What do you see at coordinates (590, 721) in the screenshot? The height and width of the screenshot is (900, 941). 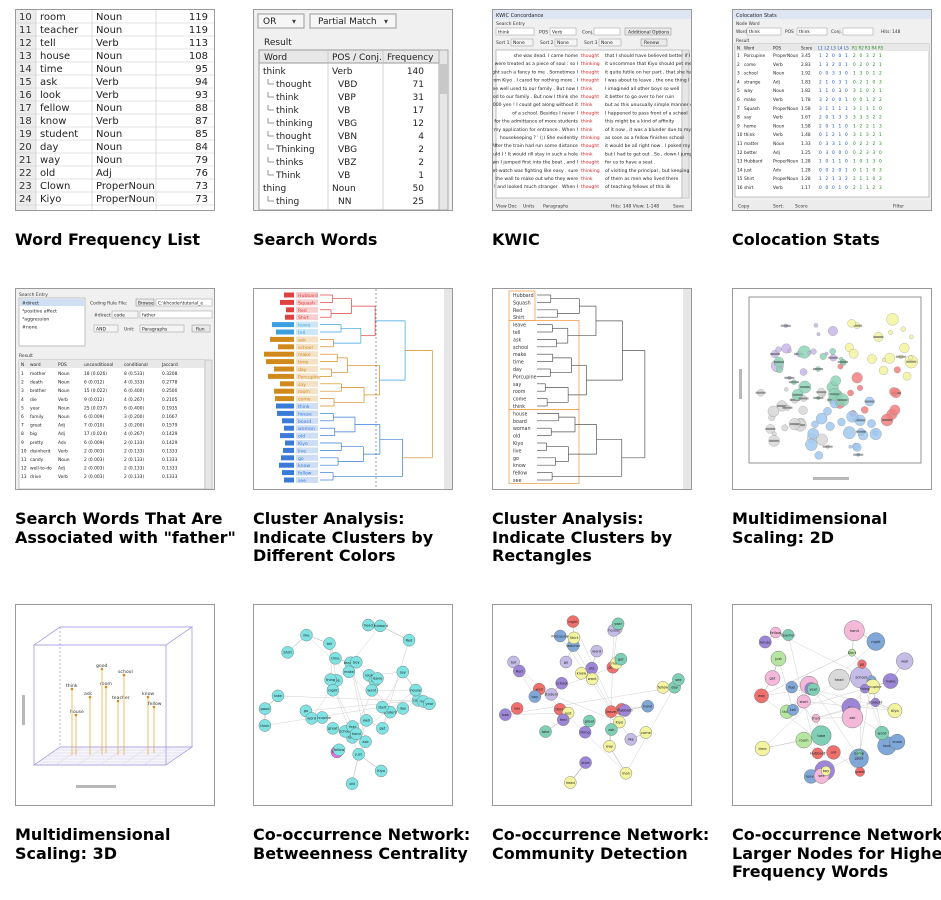 I see `node-label: great` at bounding box center [590, 721].